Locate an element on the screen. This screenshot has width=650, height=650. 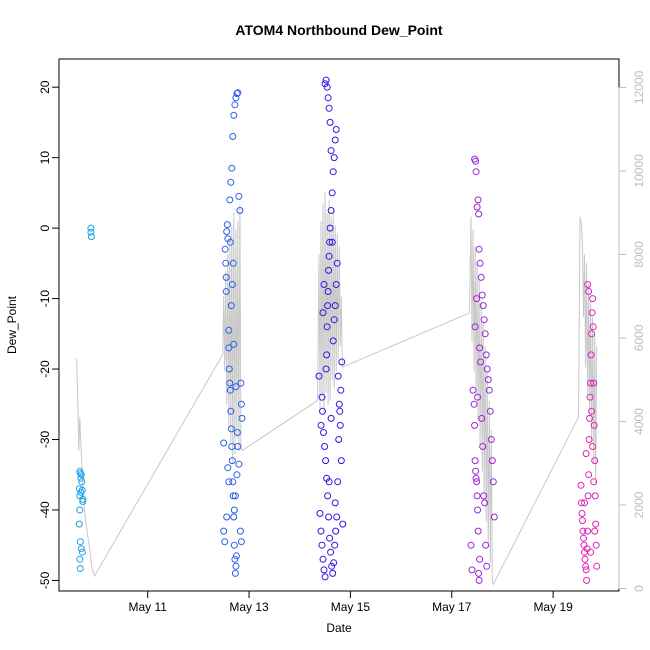
secondary-y-tick-label: 0 is located at coordinates (639, 588).